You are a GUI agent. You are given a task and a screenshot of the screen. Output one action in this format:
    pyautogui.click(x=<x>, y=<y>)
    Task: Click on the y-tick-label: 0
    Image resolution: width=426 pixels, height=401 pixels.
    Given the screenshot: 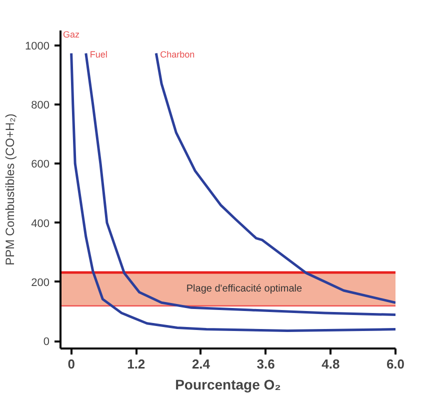 What is the action you would take?
    pyautogui.click(x=46, y=342)
    